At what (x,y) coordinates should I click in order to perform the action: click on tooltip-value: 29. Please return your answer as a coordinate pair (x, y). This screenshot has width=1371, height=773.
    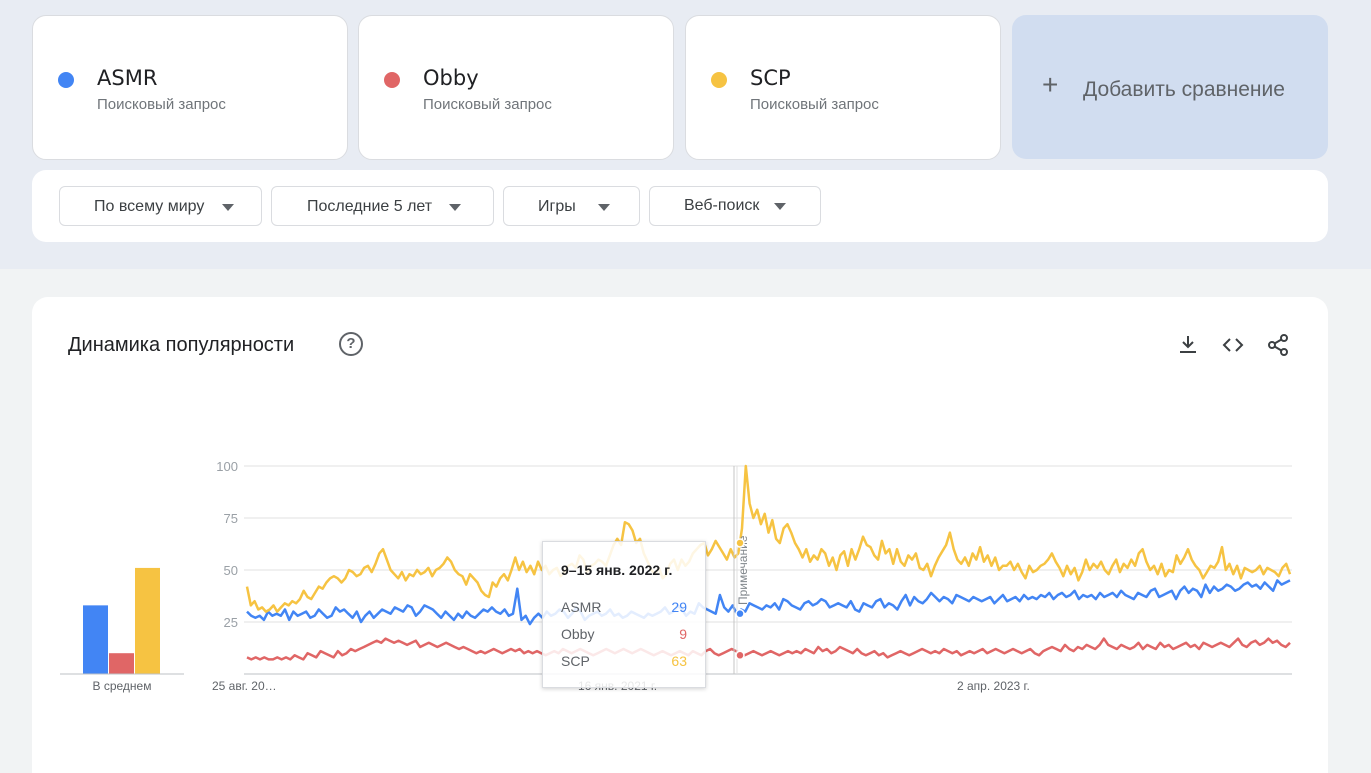
    Looking at the image, I should click on (679, 607).